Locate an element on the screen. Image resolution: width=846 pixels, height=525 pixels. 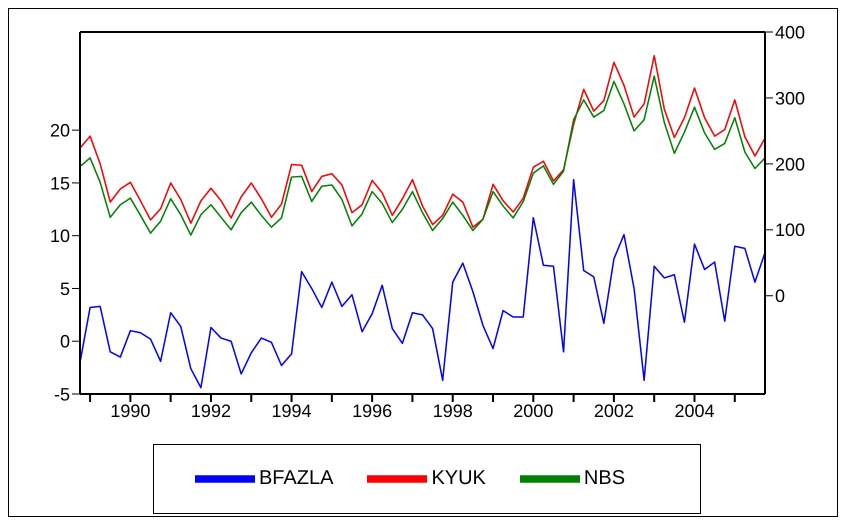
legend-label: BFAZLA is located at coordinates (296, 478).